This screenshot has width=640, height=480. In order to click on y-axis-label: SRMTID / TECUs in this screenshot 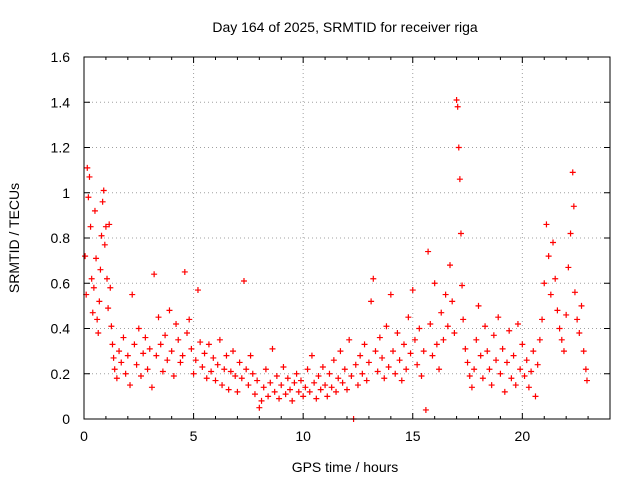, I will do `click(14, 238)`.